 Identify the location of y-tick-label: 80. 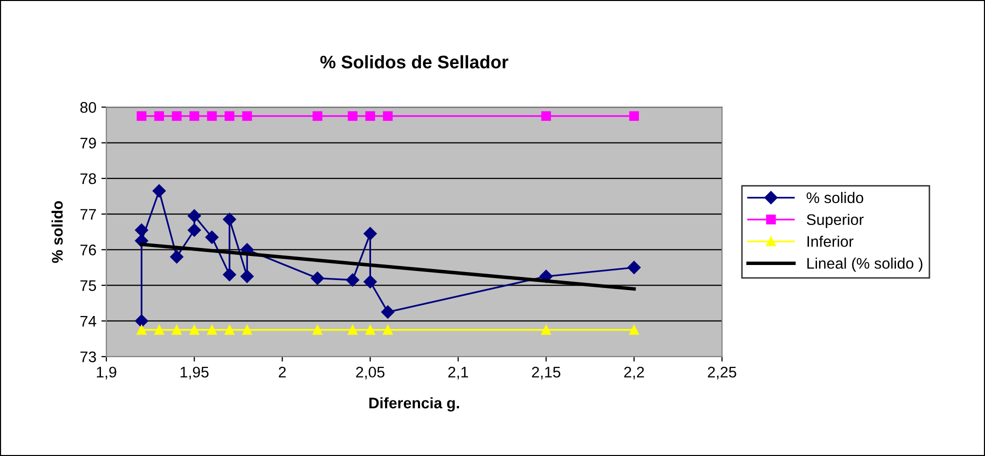
(88, 107).